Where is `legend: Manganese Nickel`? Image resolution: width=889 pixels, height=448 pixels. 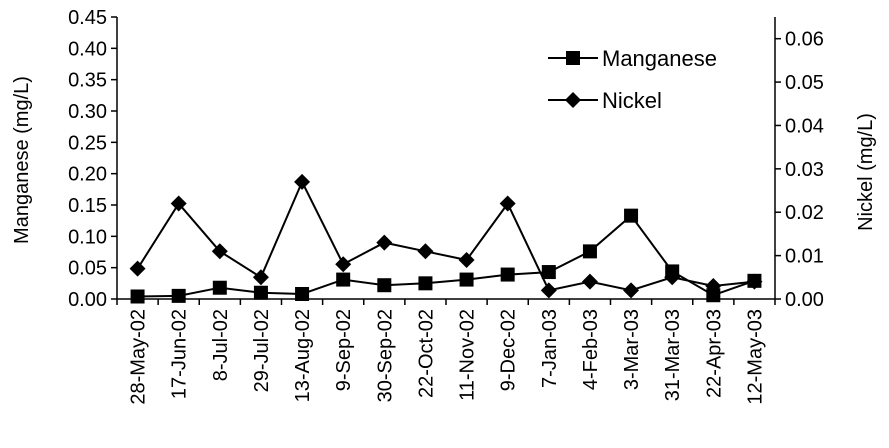
legend: Manganese Nickel is located at coordinates (632, 79).